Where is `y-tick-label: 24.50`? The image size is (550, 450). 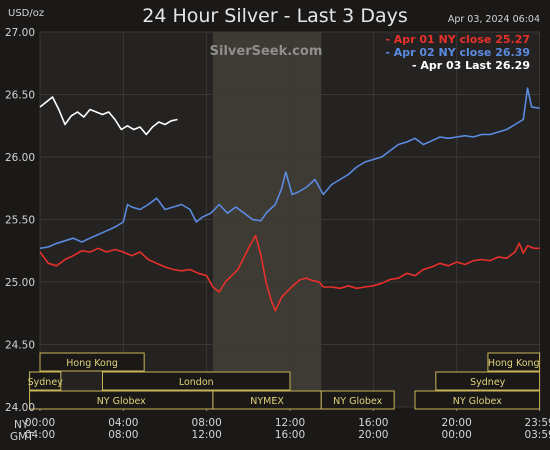 y-tick-label: 24.50 is located at coordinates (20, 346).